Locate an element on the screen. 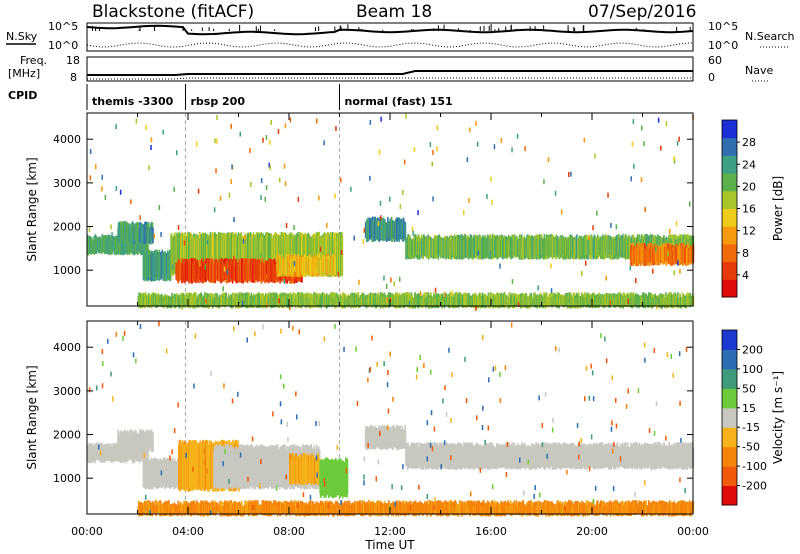  beam-title: Beam 18 is located at coordinates (394, 12).